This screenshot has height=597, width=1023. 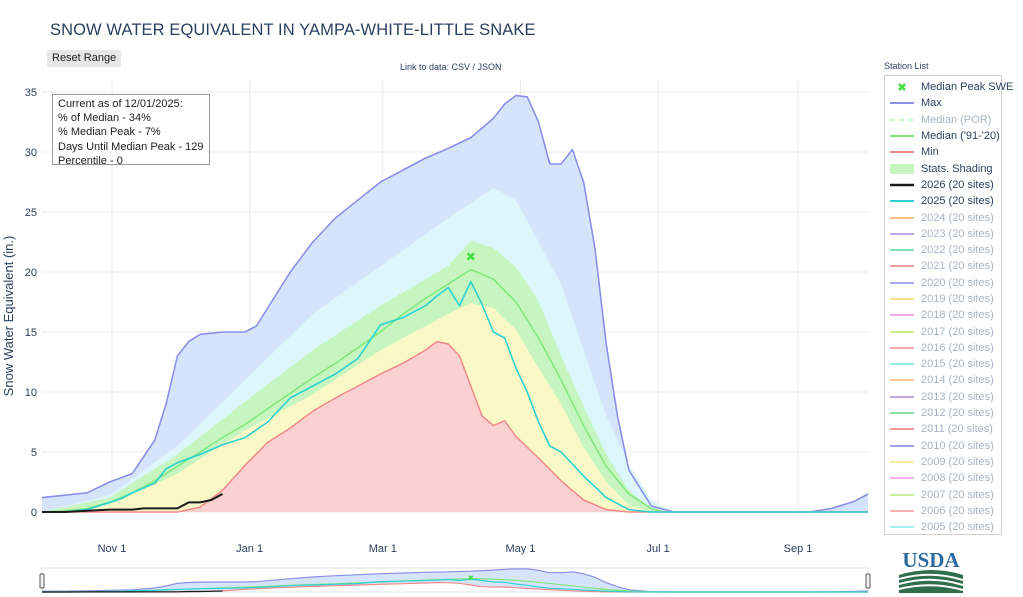 I want to click on median-peak-x, so click(x=470, y=256).